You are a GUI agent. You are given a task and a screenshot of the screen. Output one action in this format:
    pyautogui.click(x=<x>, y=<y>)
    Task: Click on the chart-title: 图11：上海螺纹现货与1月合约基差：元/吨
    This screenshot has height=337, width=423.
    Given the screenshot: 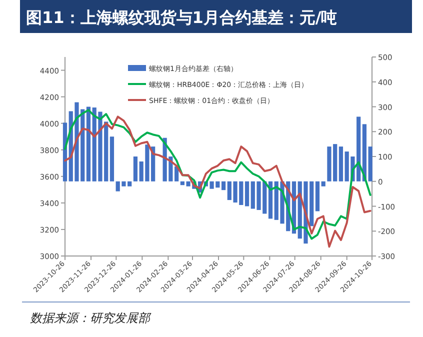 What is the action you would take?
    pyautogui.click(x=182, y=17)
    